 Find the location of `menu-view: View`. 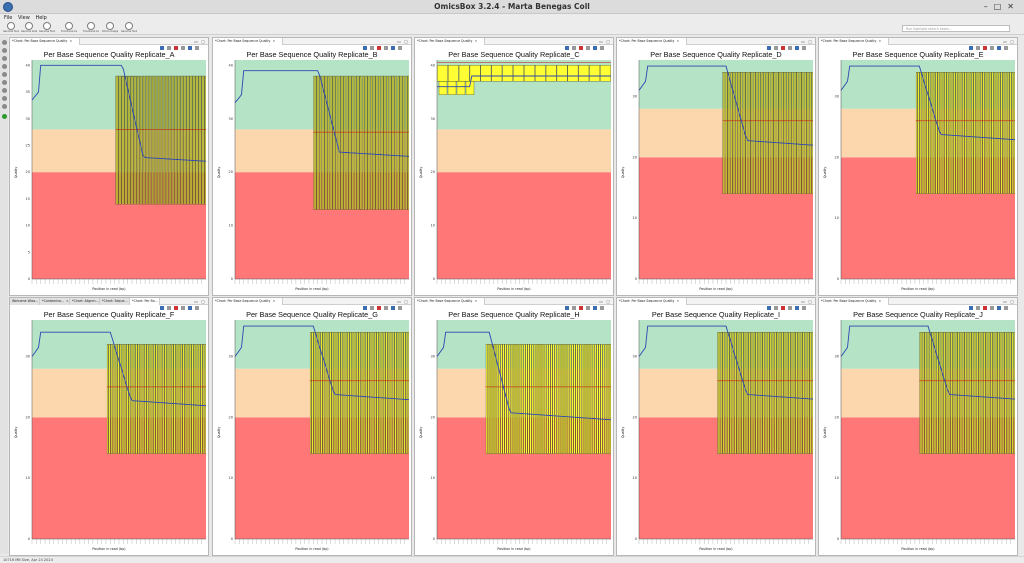

menu-view: View is located at coordinates (23, 18).